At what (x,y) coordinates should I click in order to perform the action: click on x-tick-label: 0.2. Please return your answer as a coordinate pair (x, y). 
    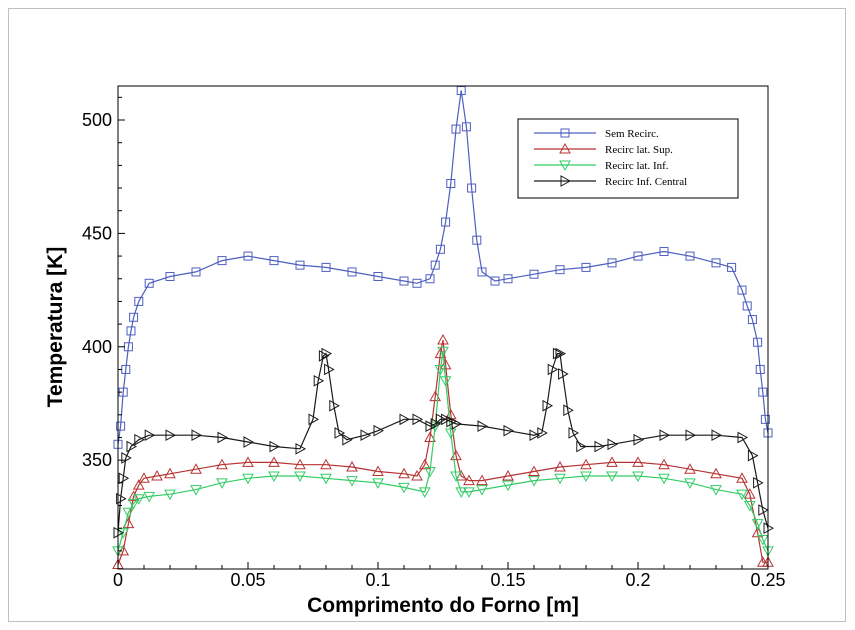
    Looking at the image, I should click on (637, 580).